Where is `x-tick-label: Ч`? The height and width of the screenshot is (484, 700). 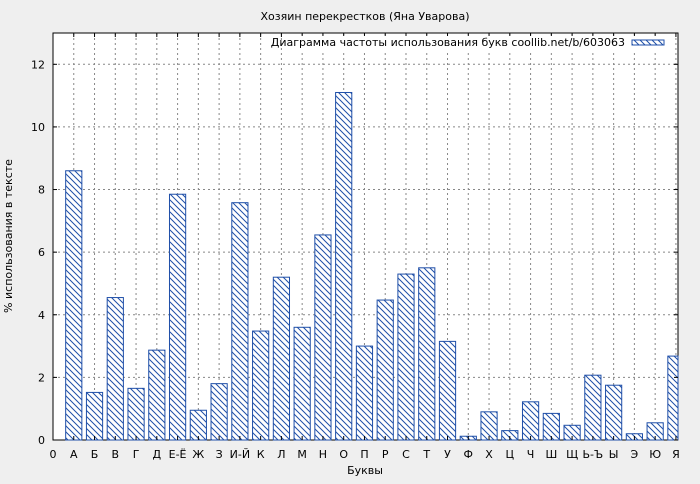
x-tick-label: Ч is located at coordinates (531, 454).